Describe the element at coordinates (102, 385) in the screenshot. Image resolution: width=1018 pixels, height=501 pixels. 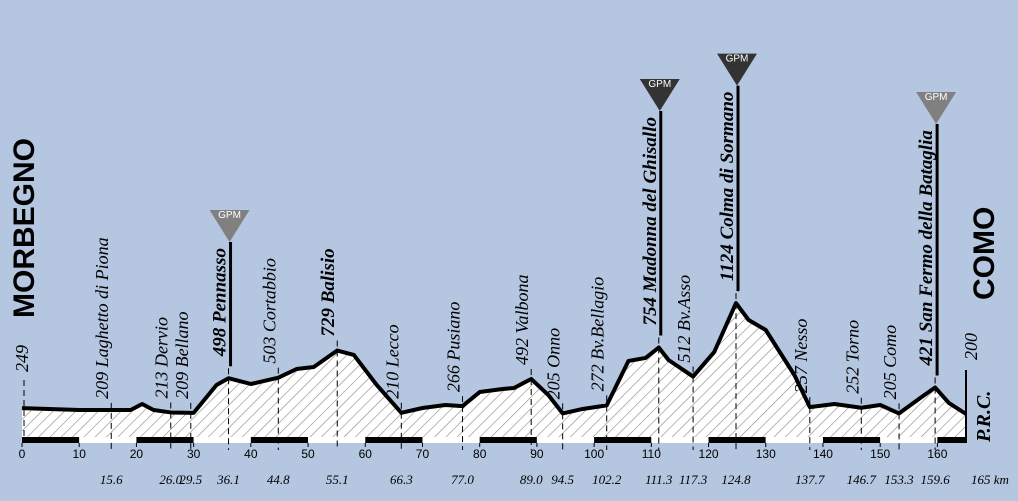
I see `waypoint-altitude: 209` at that location.